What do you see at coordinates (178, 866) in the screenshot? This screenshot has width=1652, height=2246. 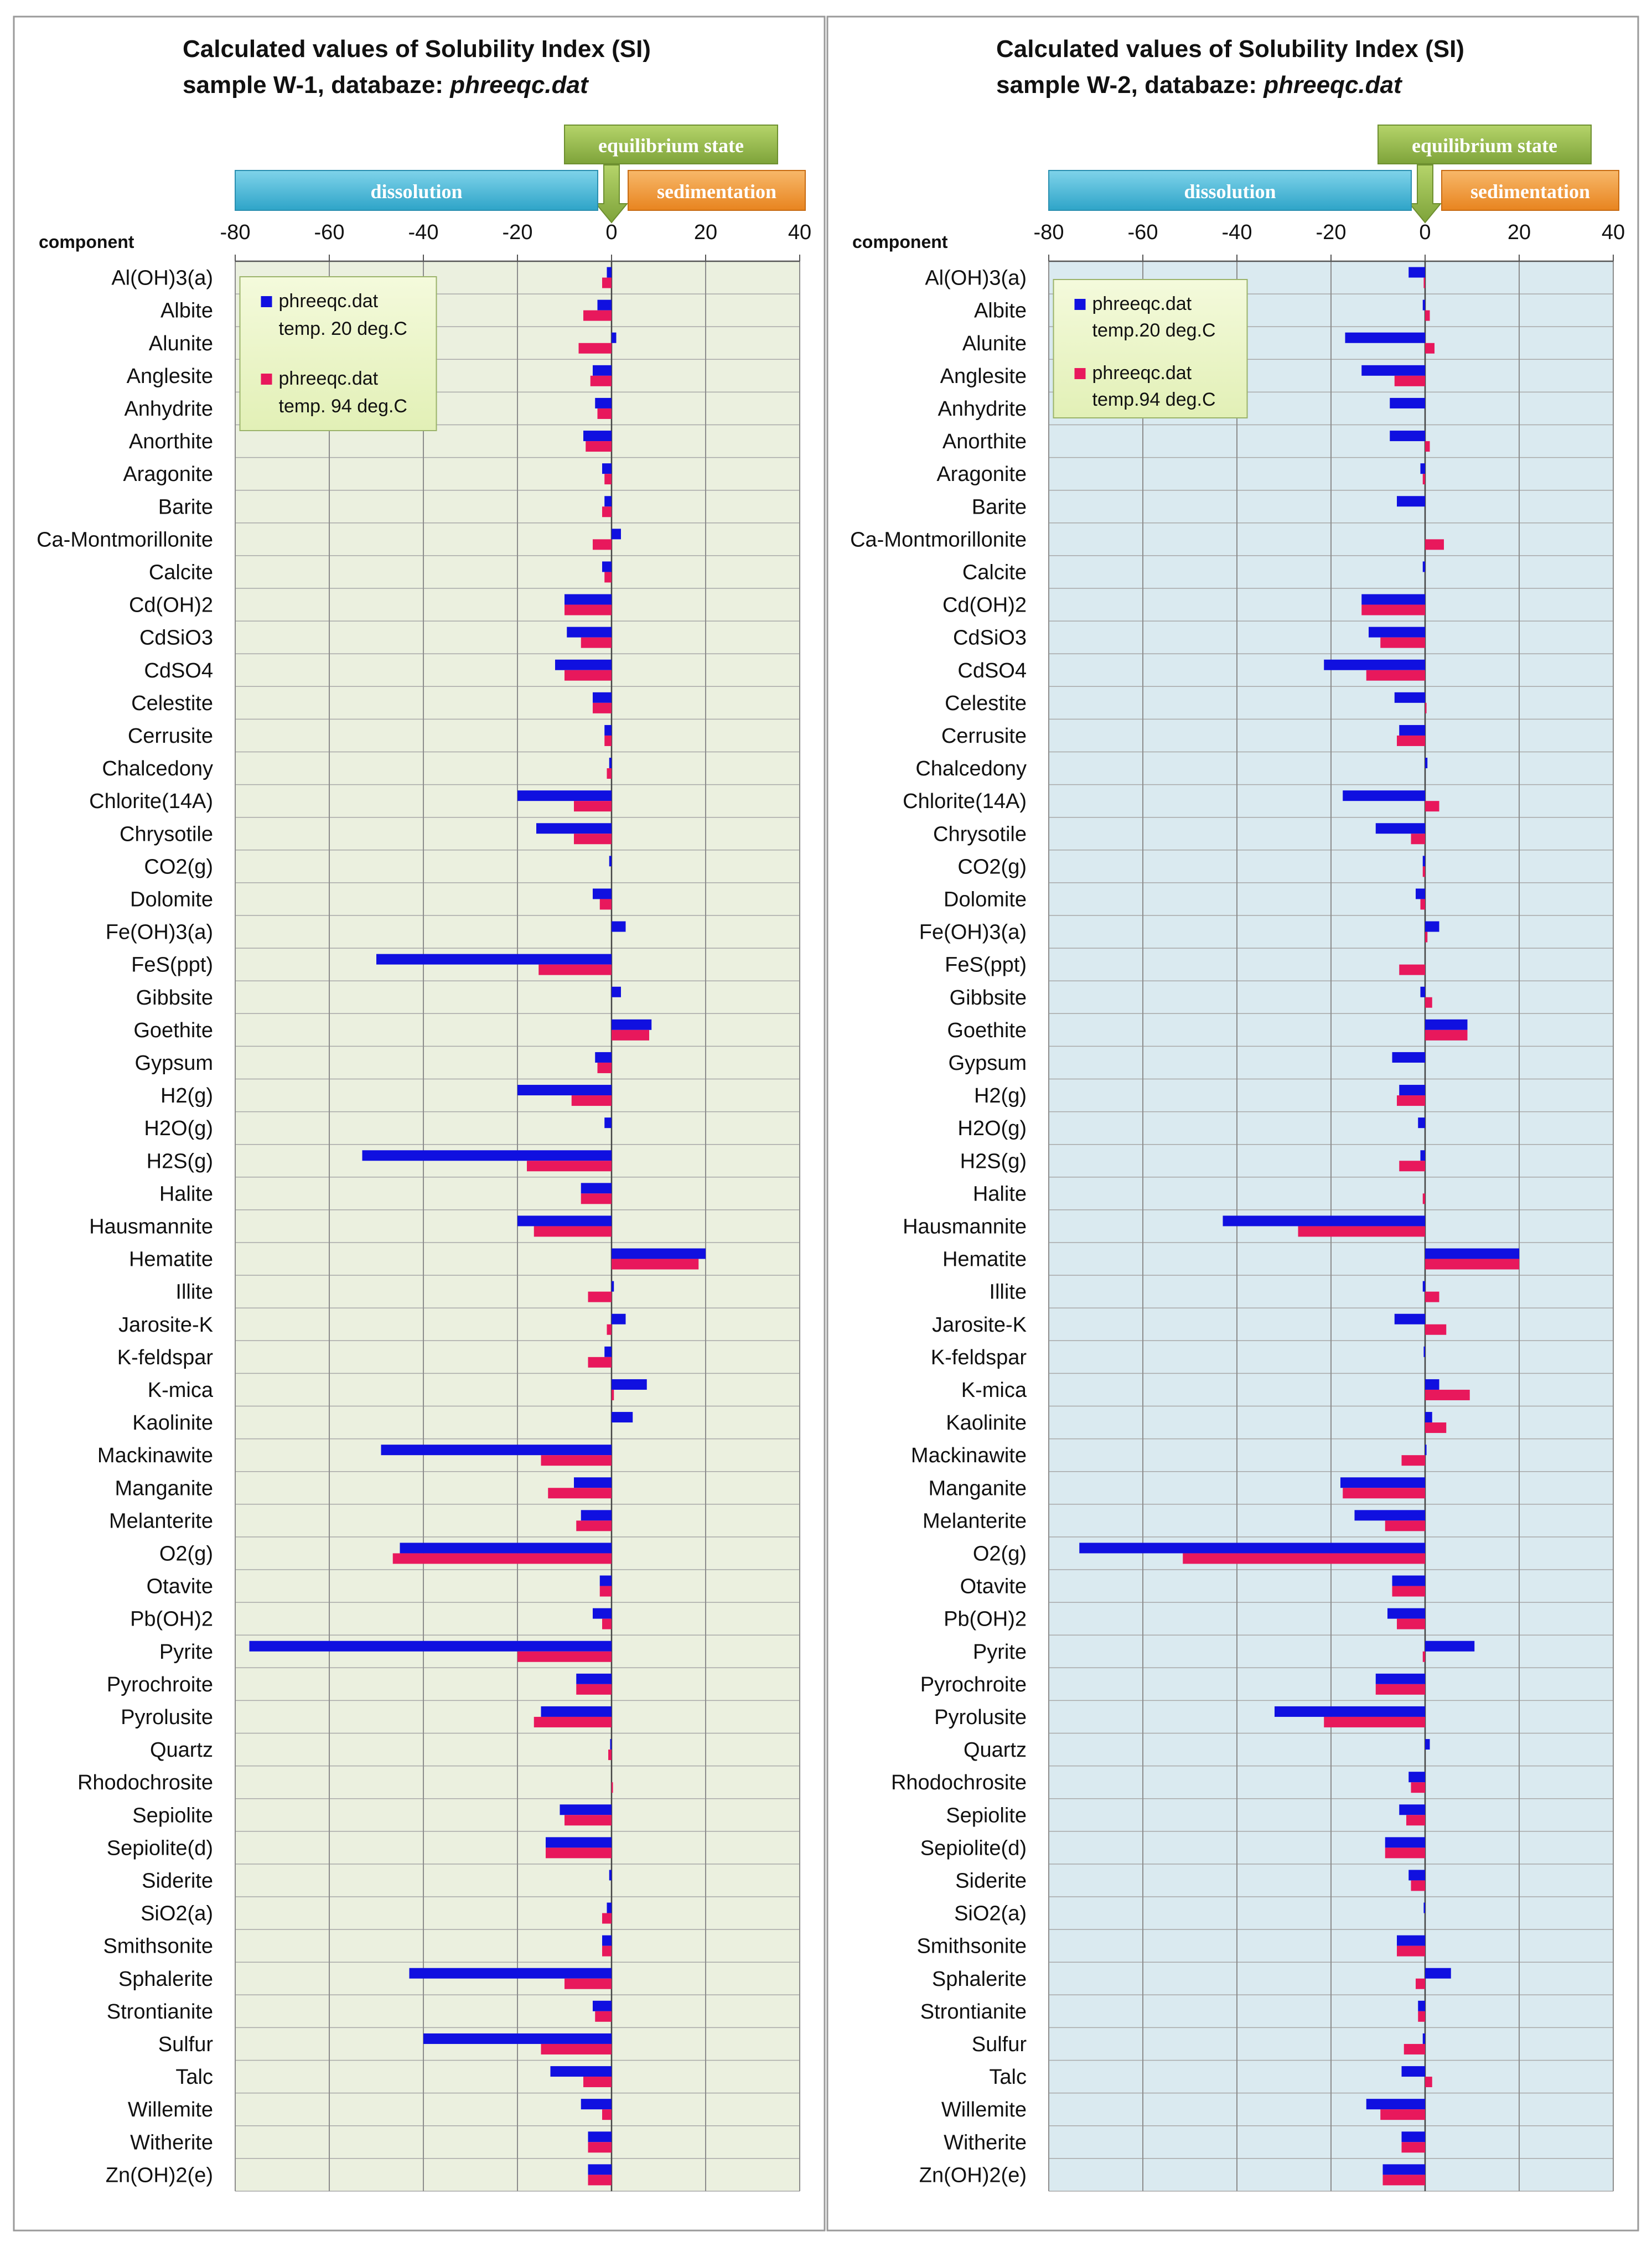 I see `category-label: CO2(g)` at bounding box center [178, 866].